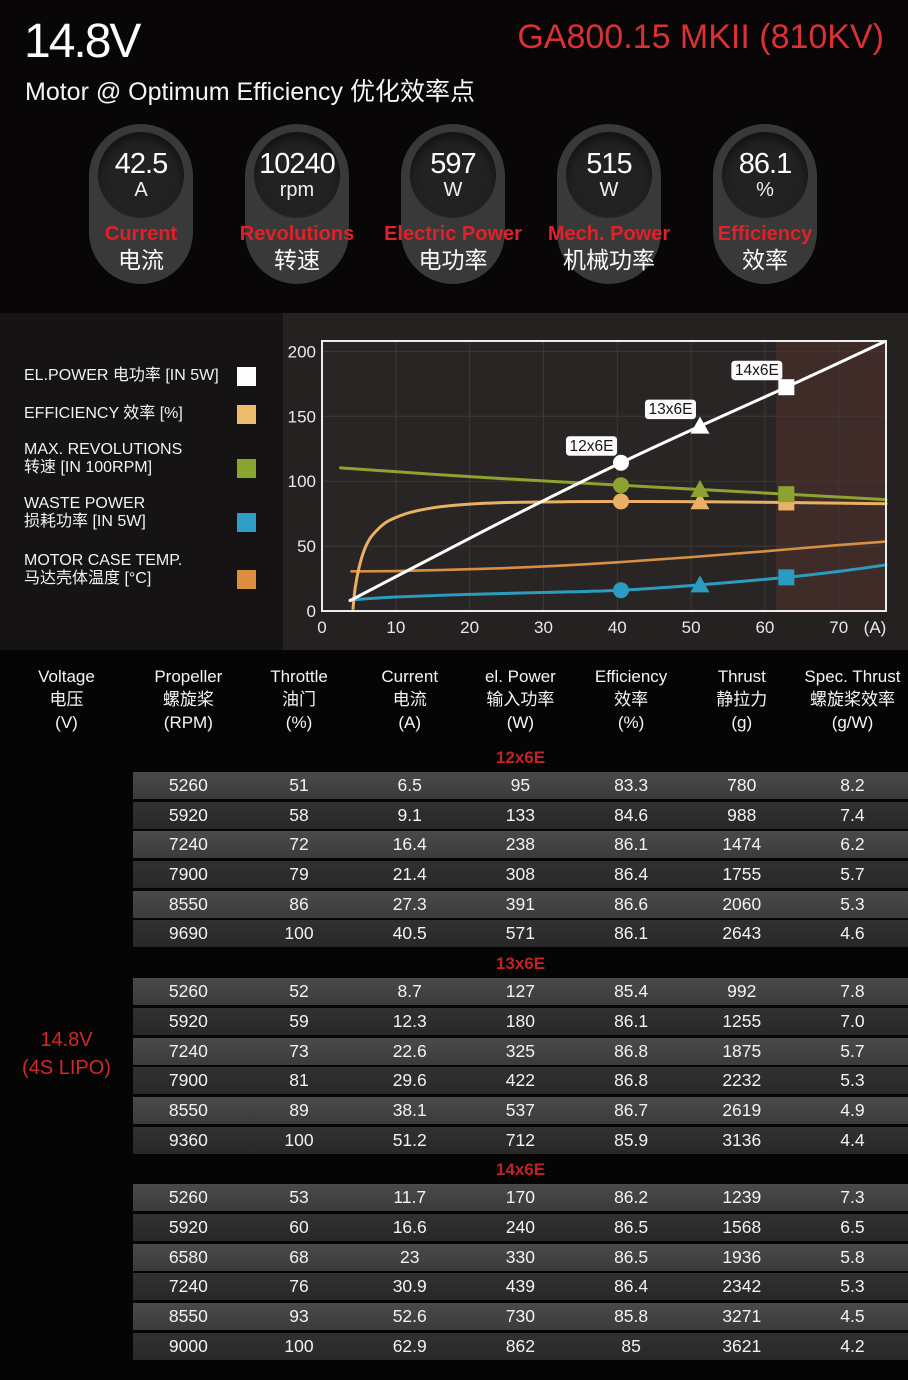 This screenshot has width=908, height=1380. Describe the element at coordinates (409, 1316) in the screenshot. I see `table-cell: 52.6` at that location.